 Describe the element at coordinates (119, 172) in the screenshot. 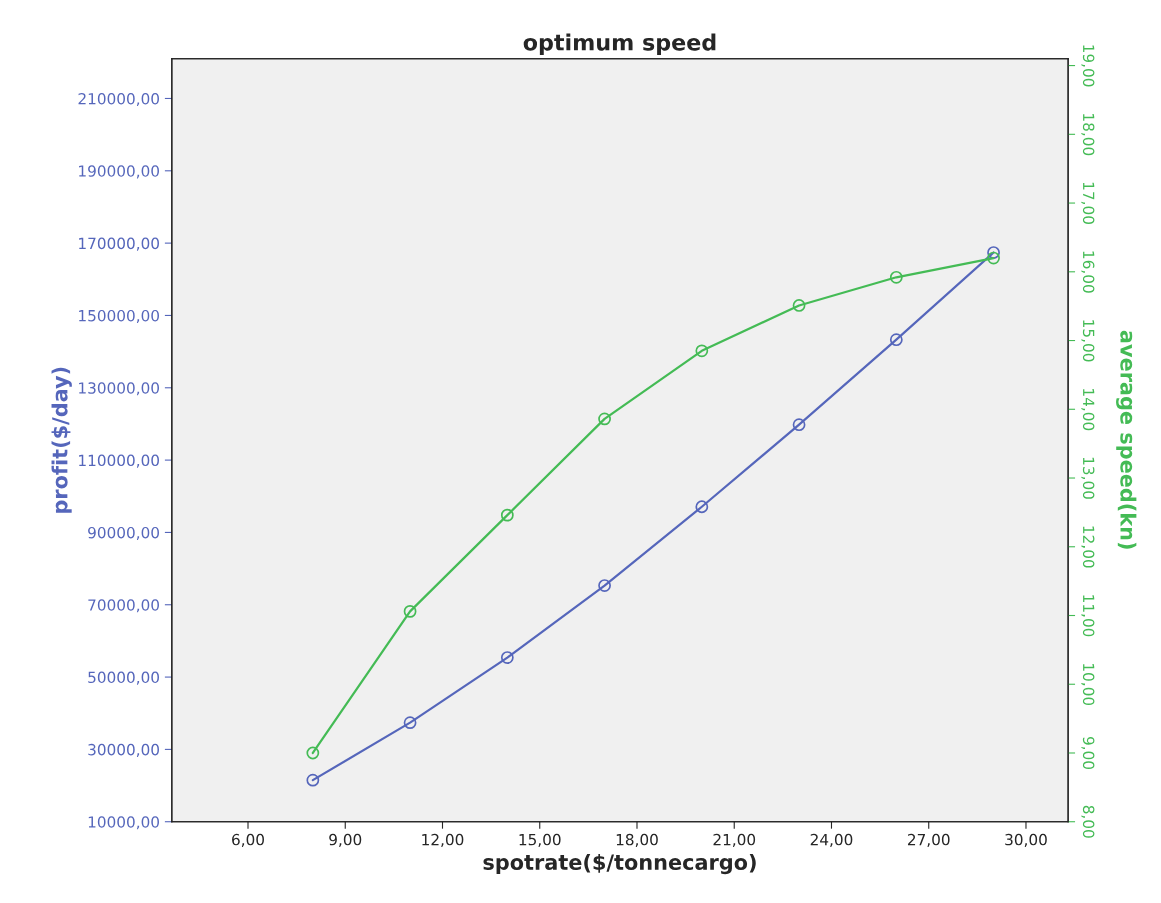

I see `y-tick-label: 190000,00` at that location.